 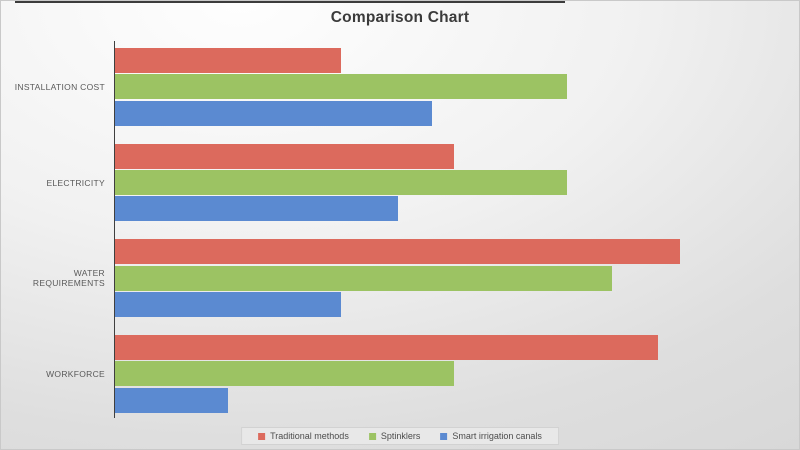 I want to click on bar-group-installation-cost, so click(x=448, y=87).